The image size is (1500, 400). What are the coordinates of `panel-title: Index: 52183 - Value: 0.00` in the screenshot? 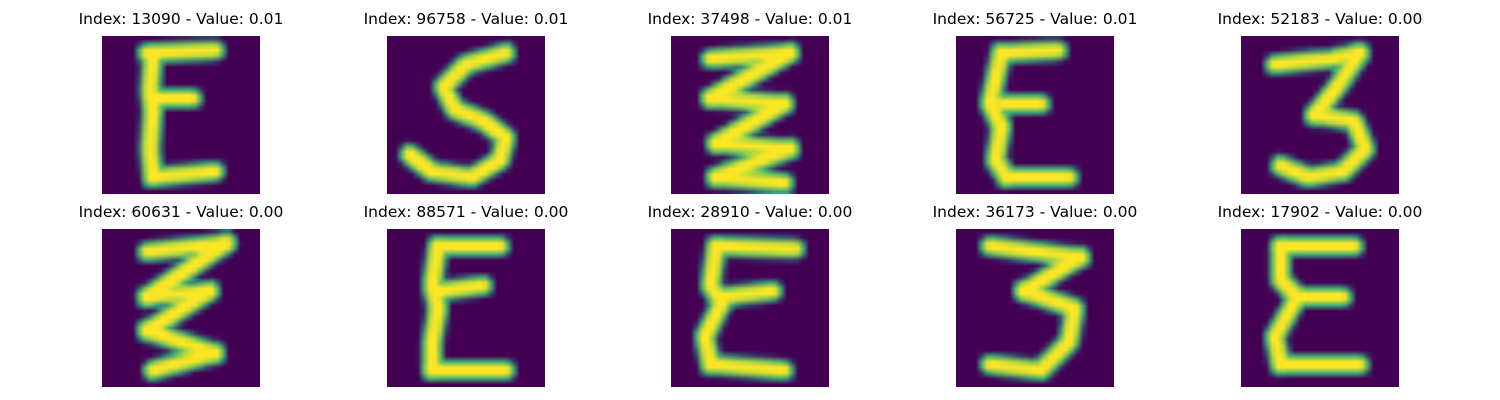 It's located at (1320, 19).